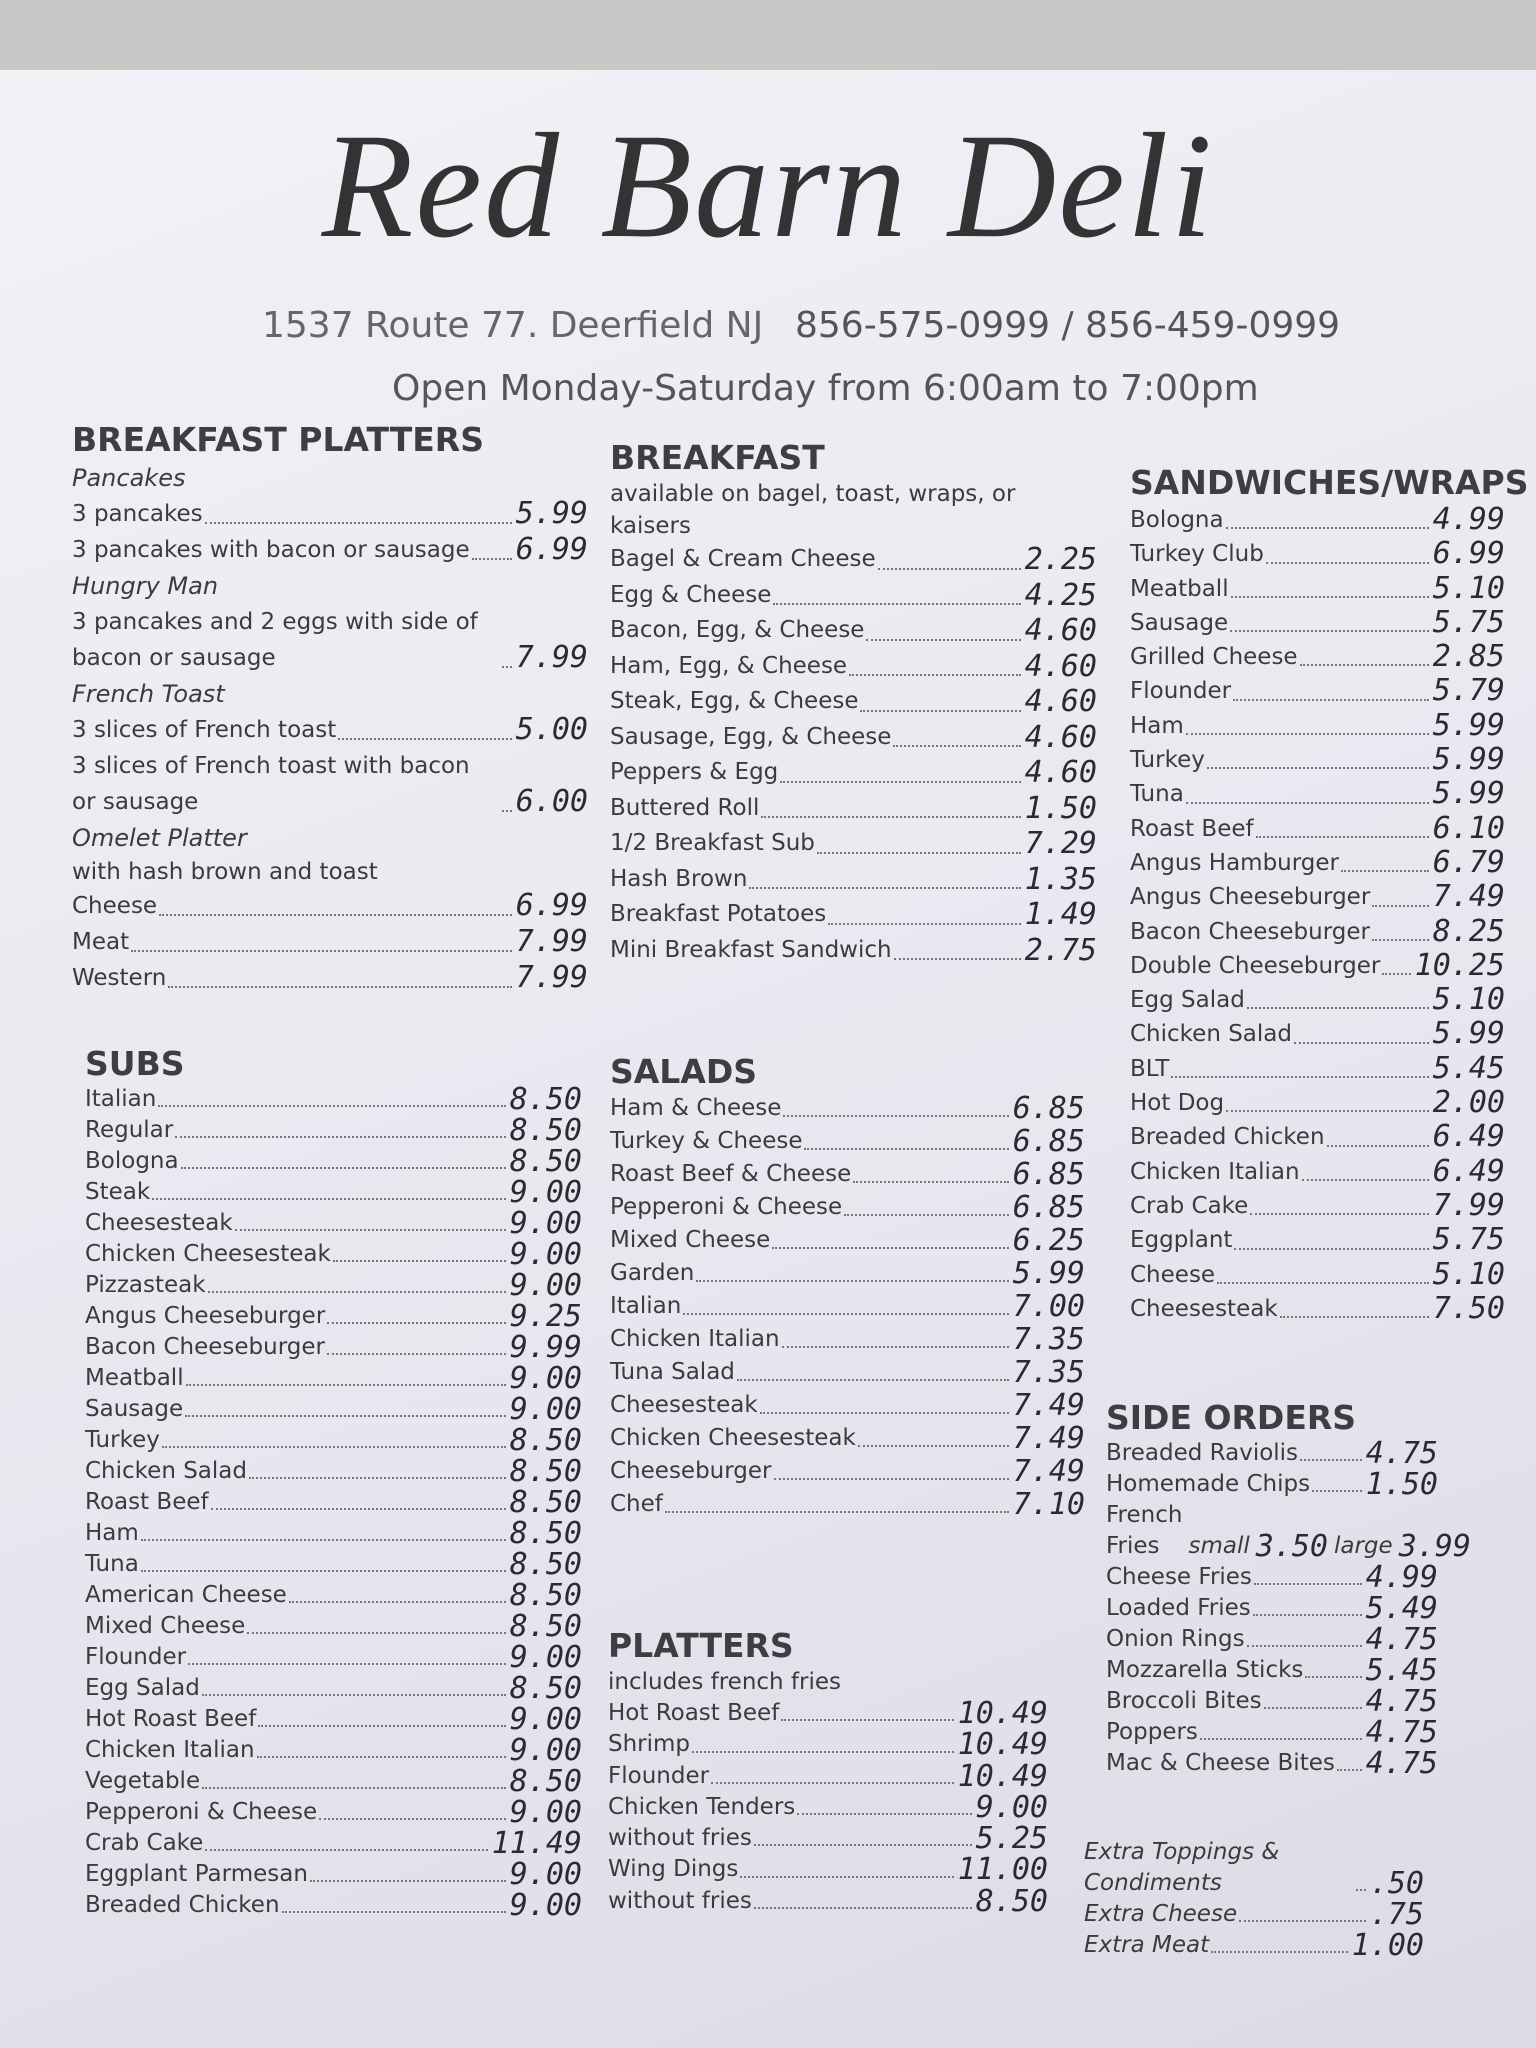  What do you see at coordinates (1060, 950) in the screenshot?
I see `item-price: 2.75` at bounding box center [1060, 950].